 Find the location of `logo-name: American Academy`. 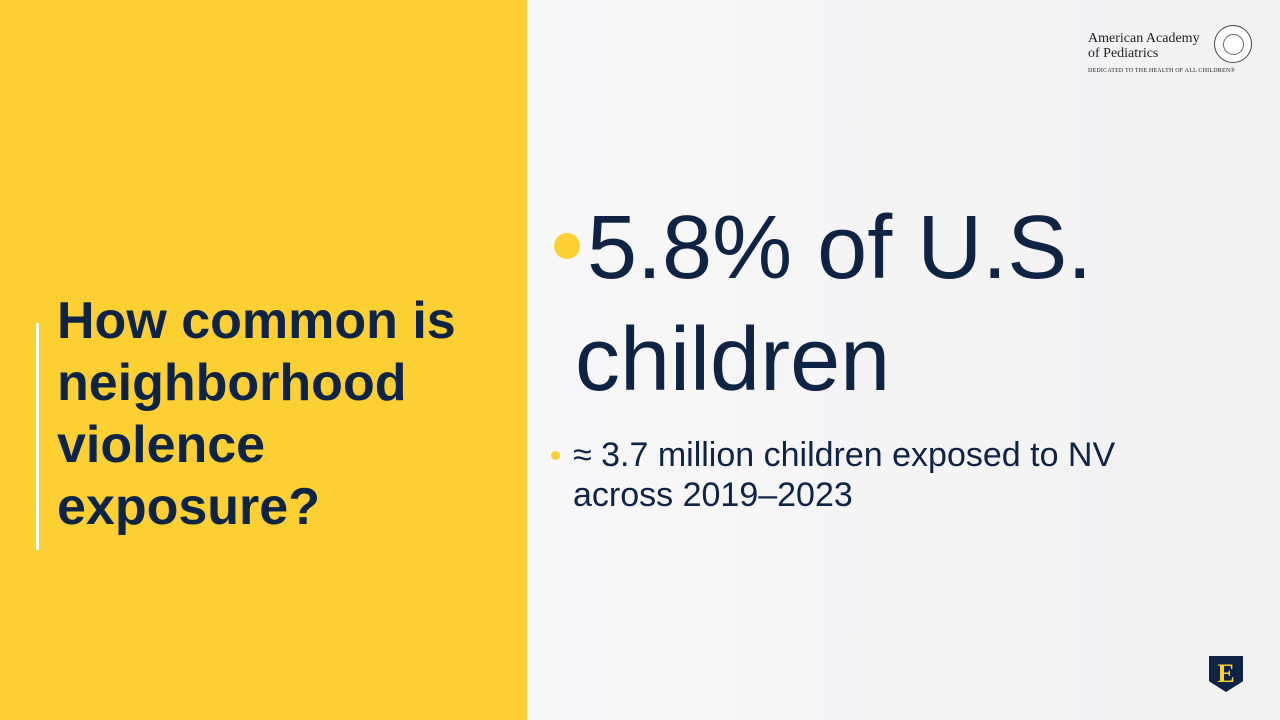

logo-name: American Academy is located at coordinates (1144, 38).